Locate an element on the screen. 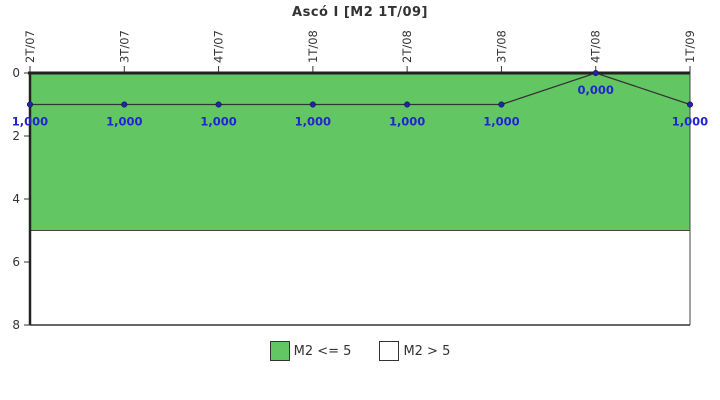  data-line is located at coordinates (360, 89).